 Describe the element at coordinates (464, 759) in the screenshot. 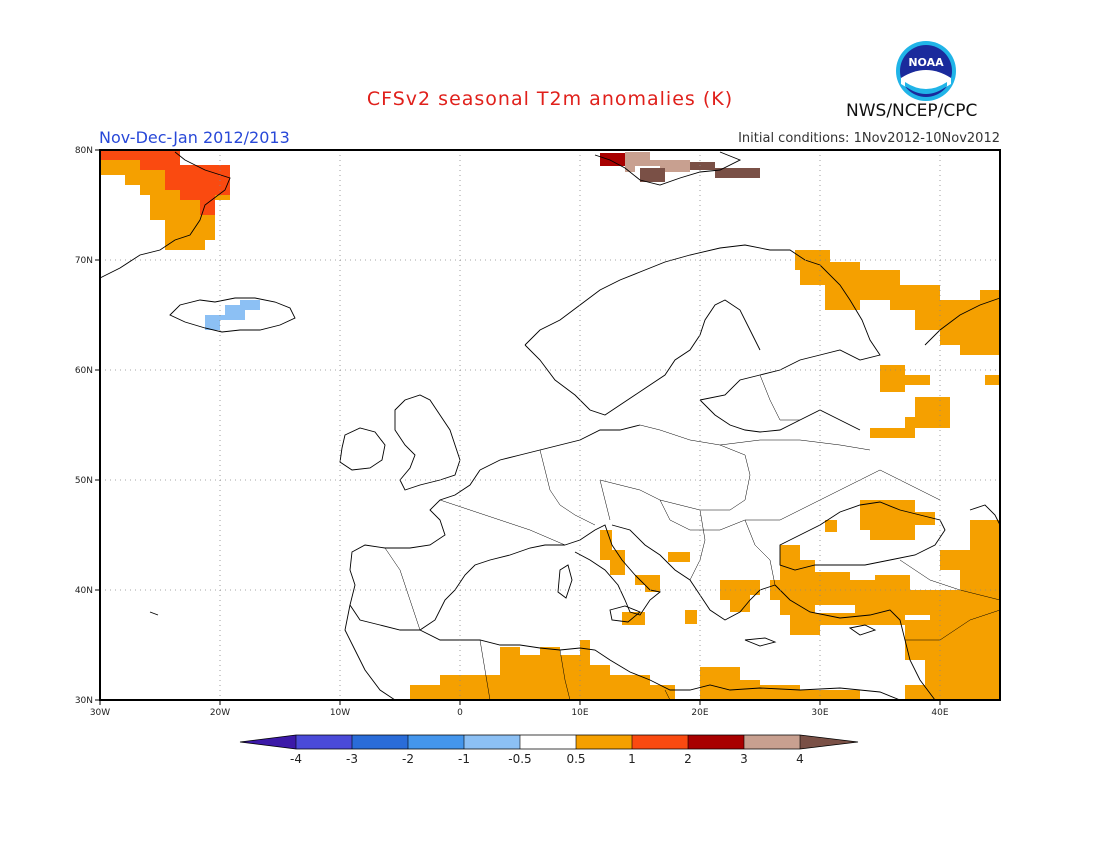

I see `colorbar-label: -1` at that location.